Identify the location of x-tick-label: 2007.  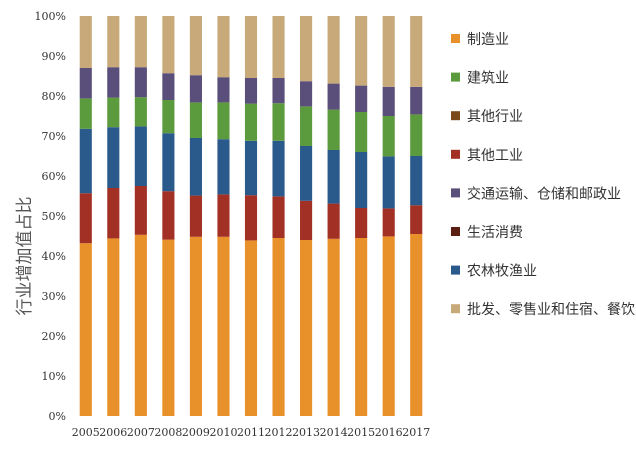
(141, 432).